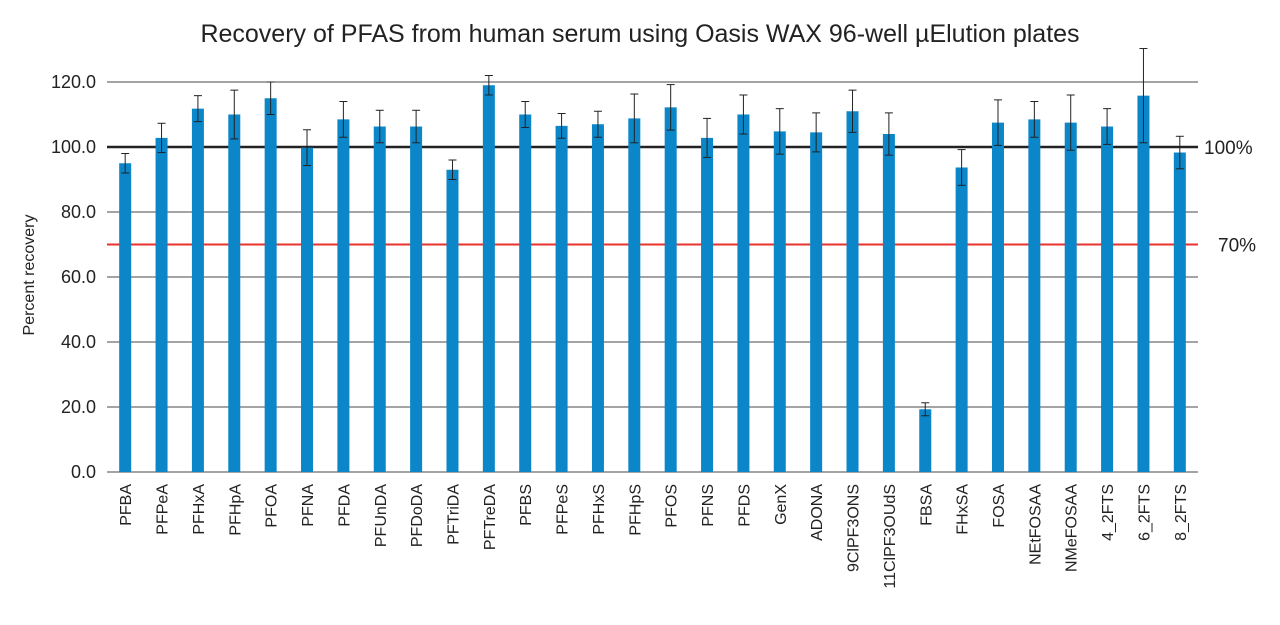 The height and width of the screenshot is (625, 1280). I want to click on y-tick-label: 0.0, so click(83, 472).